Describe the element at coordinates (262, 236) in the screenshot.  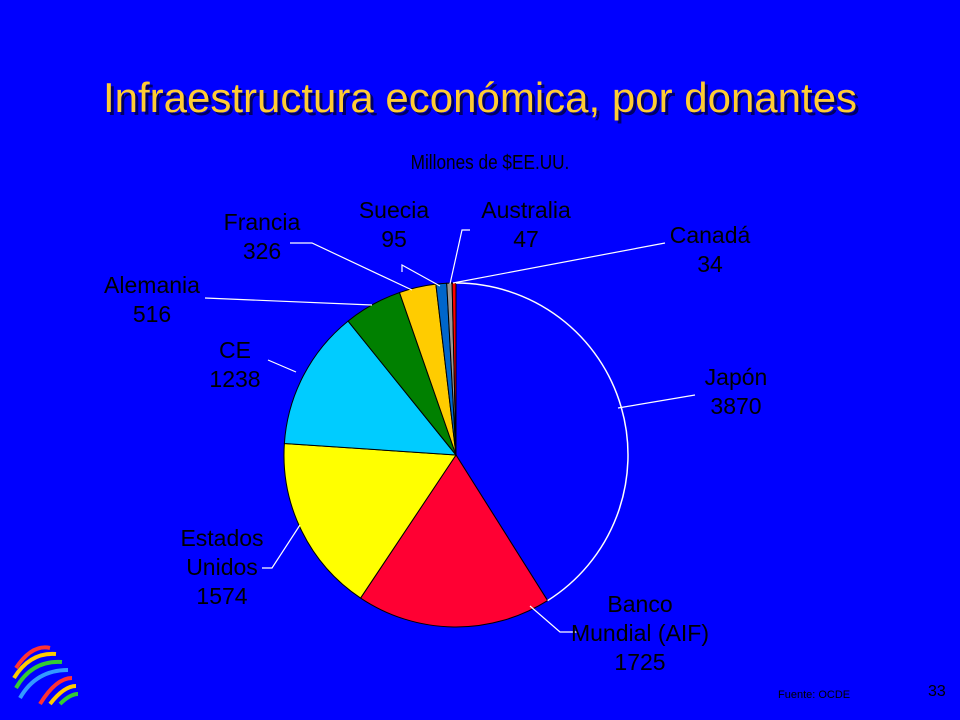
I see `slice-label-6: Francia 326` at that location.